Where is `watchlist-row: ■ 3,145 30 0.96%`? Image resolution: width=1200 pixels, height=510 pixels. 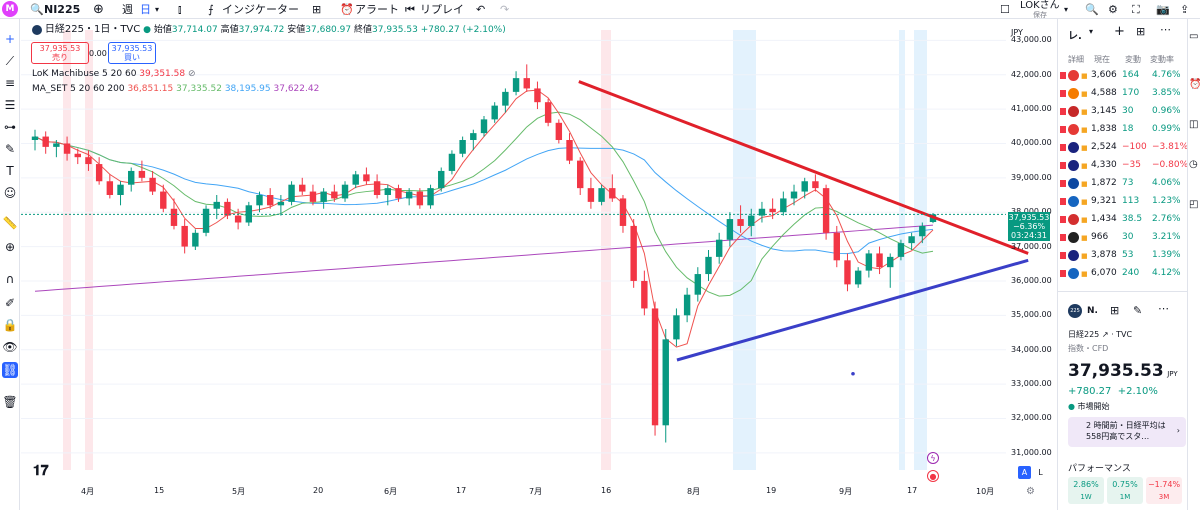 watchlist-row: ■ 3,145 30 0.96% is located at coordinates (1123, 111).